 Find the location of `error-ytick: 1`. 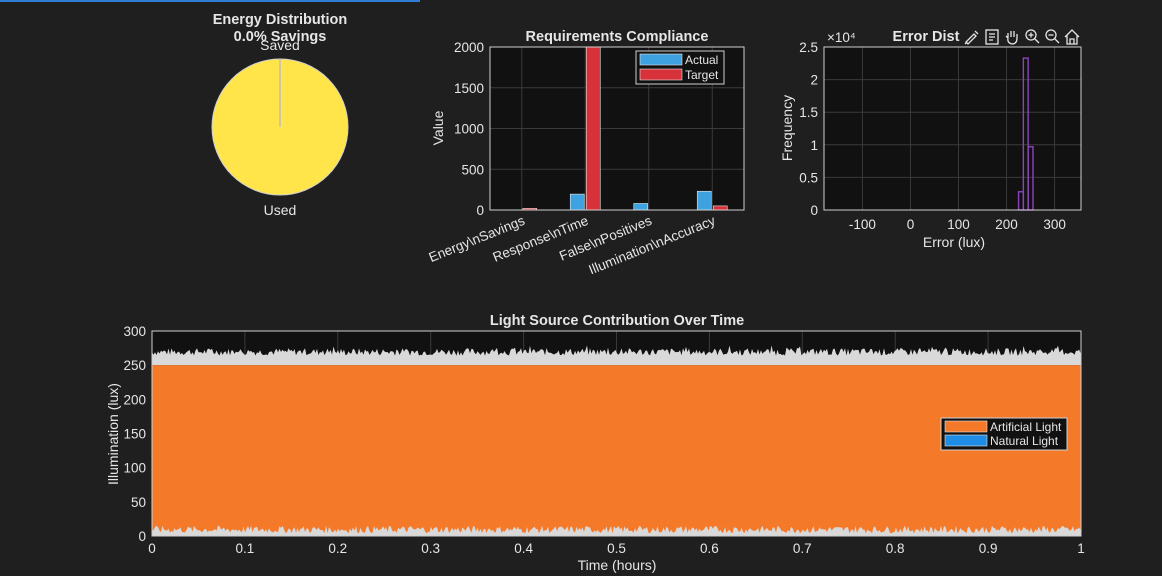

error-ytick: 1 is located at coordinates (814, 145).